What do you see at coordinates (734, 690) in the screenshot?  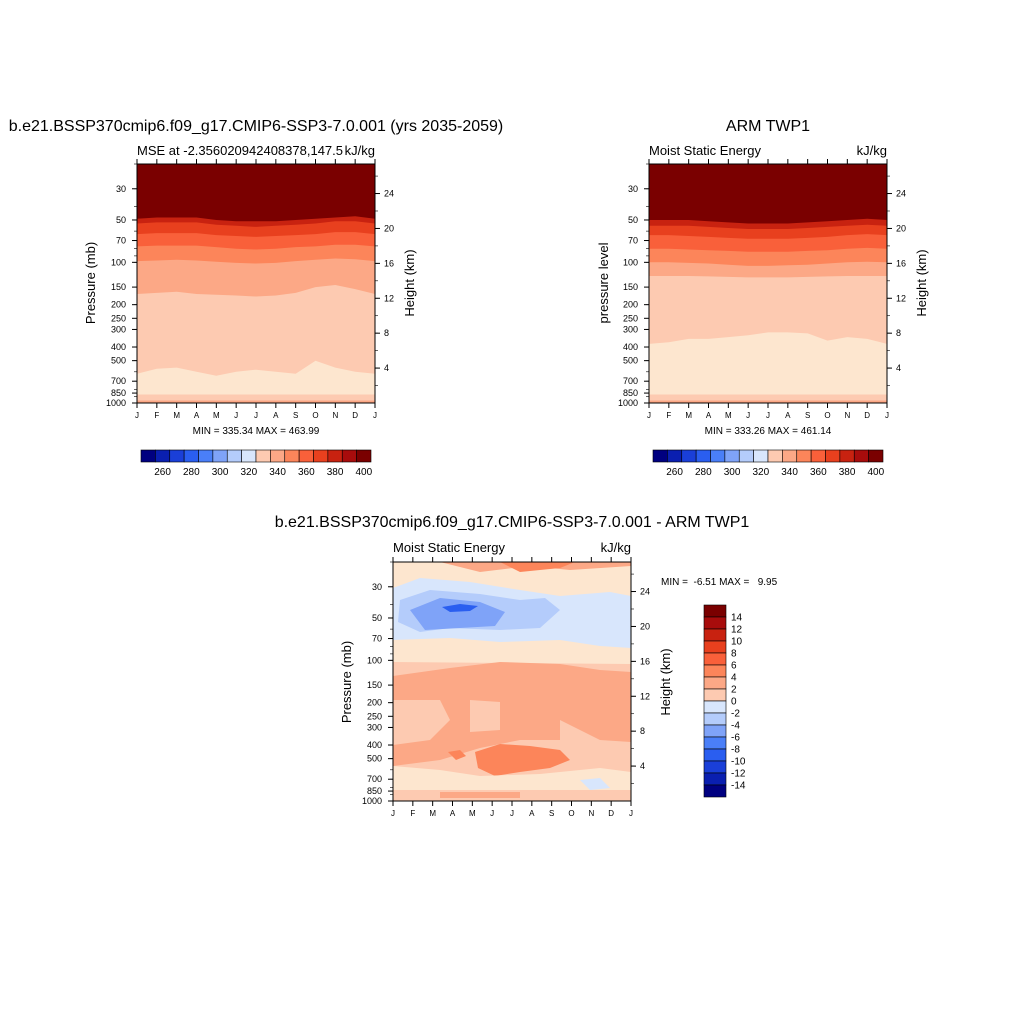 I see `diff-colorbar-label: 2` at bounding box center [734, 690].